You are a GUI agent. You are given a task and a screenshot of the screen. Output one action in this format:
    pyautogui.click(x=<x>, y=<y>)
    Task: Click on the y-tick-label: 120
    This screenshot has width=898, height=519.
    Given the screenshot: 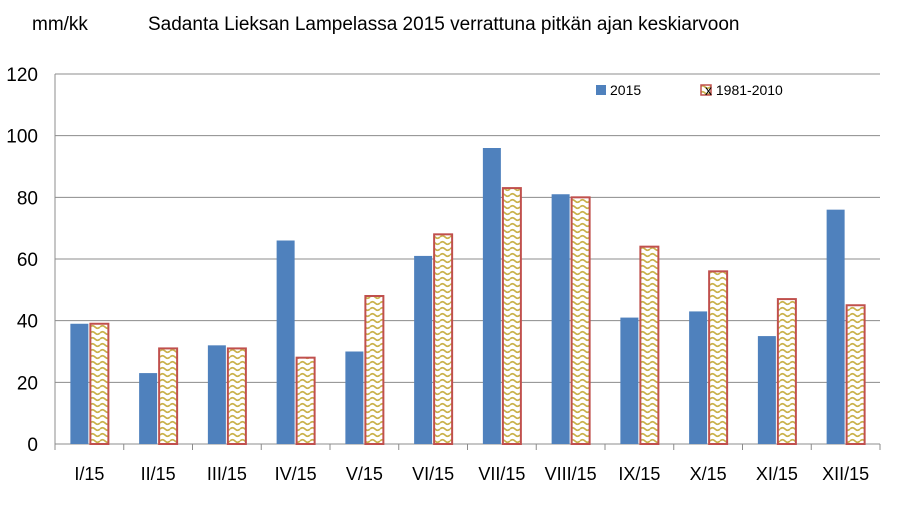 What is the action you would take?
    pyautogui.click(x=22, y=75)
    